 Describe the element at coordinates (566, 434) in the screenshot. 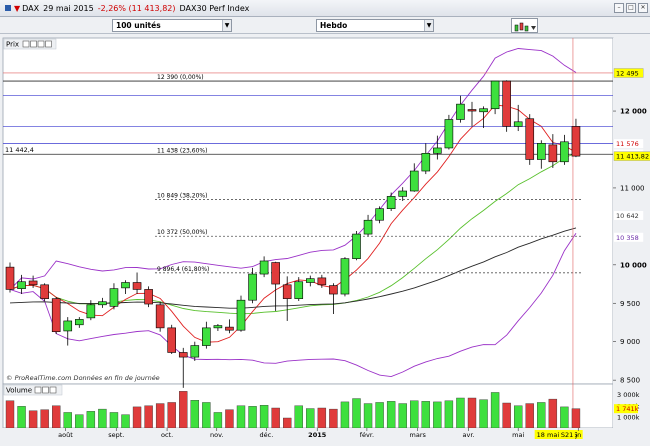

I see `x-axis-cursor-marker` at that location.